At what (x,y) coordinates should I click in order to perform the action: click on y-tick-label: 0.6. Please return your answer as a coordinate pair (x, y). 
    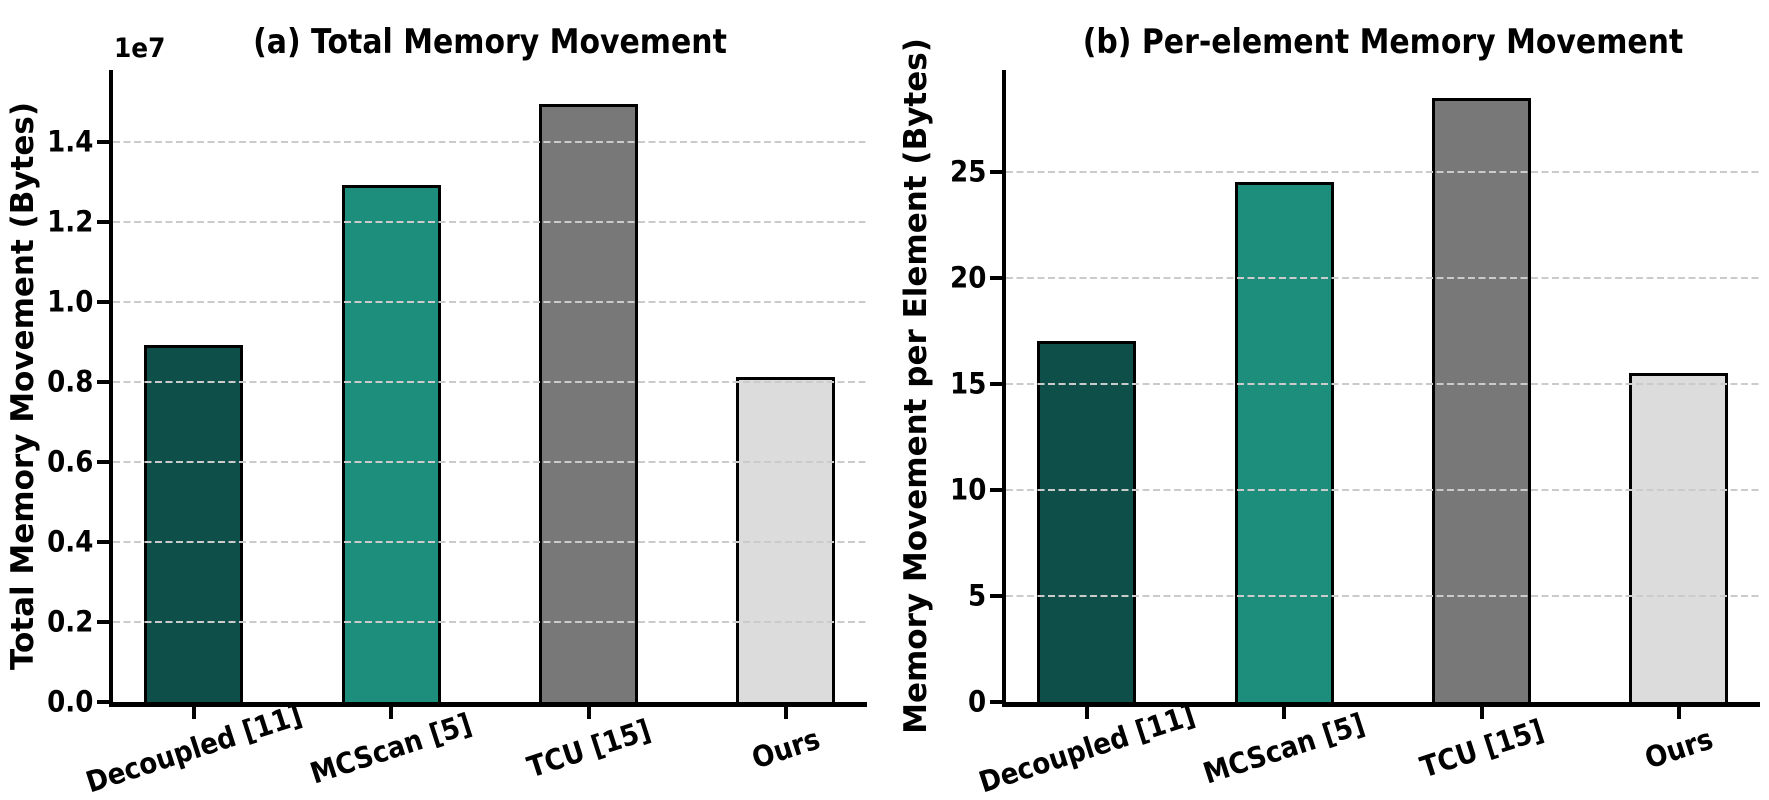
    Looking at the image, I should click on (69, 461).